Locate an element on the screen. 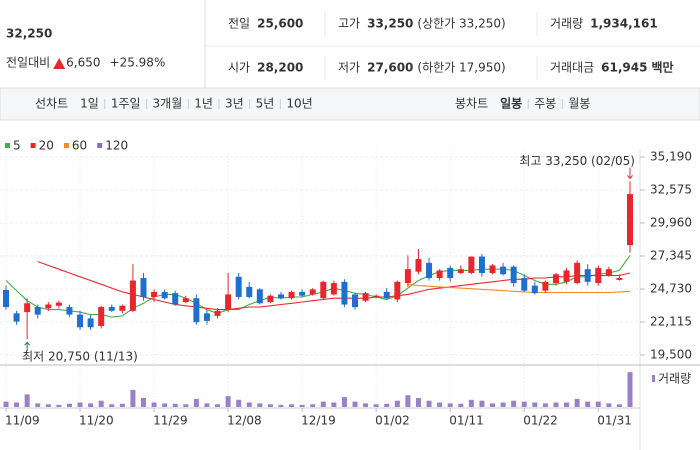  ma-line is located at coordinates (519, 288).